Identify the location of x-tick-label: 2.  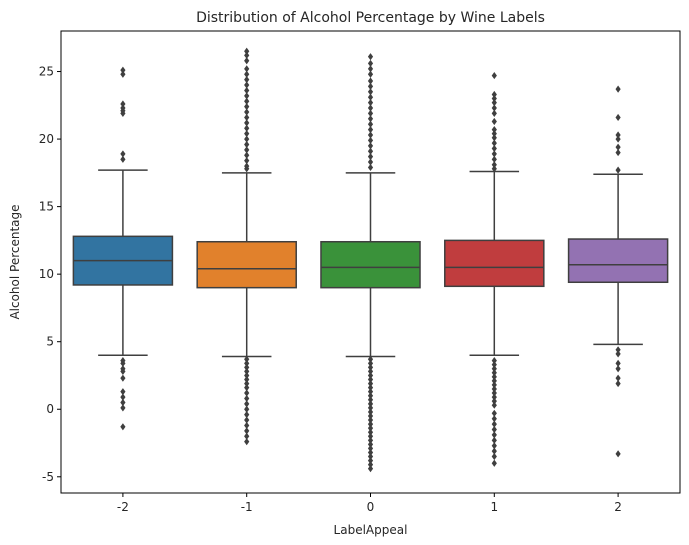
(618, 507).